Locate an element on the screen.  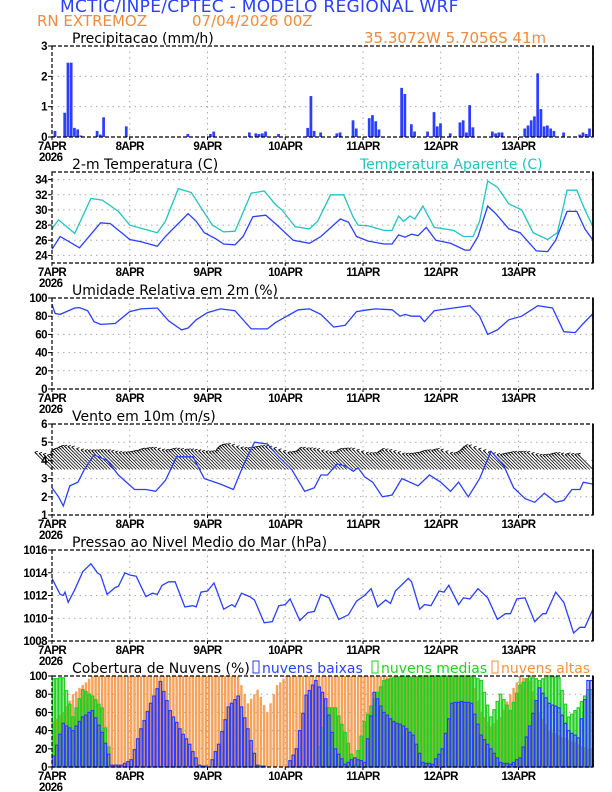
y-tick-label: 80 is located at coordinates (41, 695).